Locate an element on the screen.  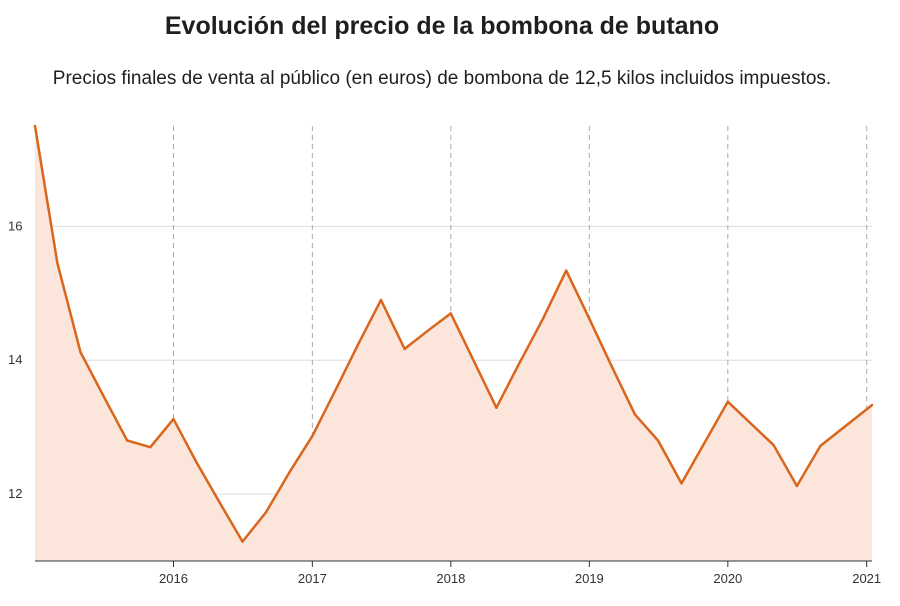
x-tick-label: 2021 is located at coordinates (866, 578).